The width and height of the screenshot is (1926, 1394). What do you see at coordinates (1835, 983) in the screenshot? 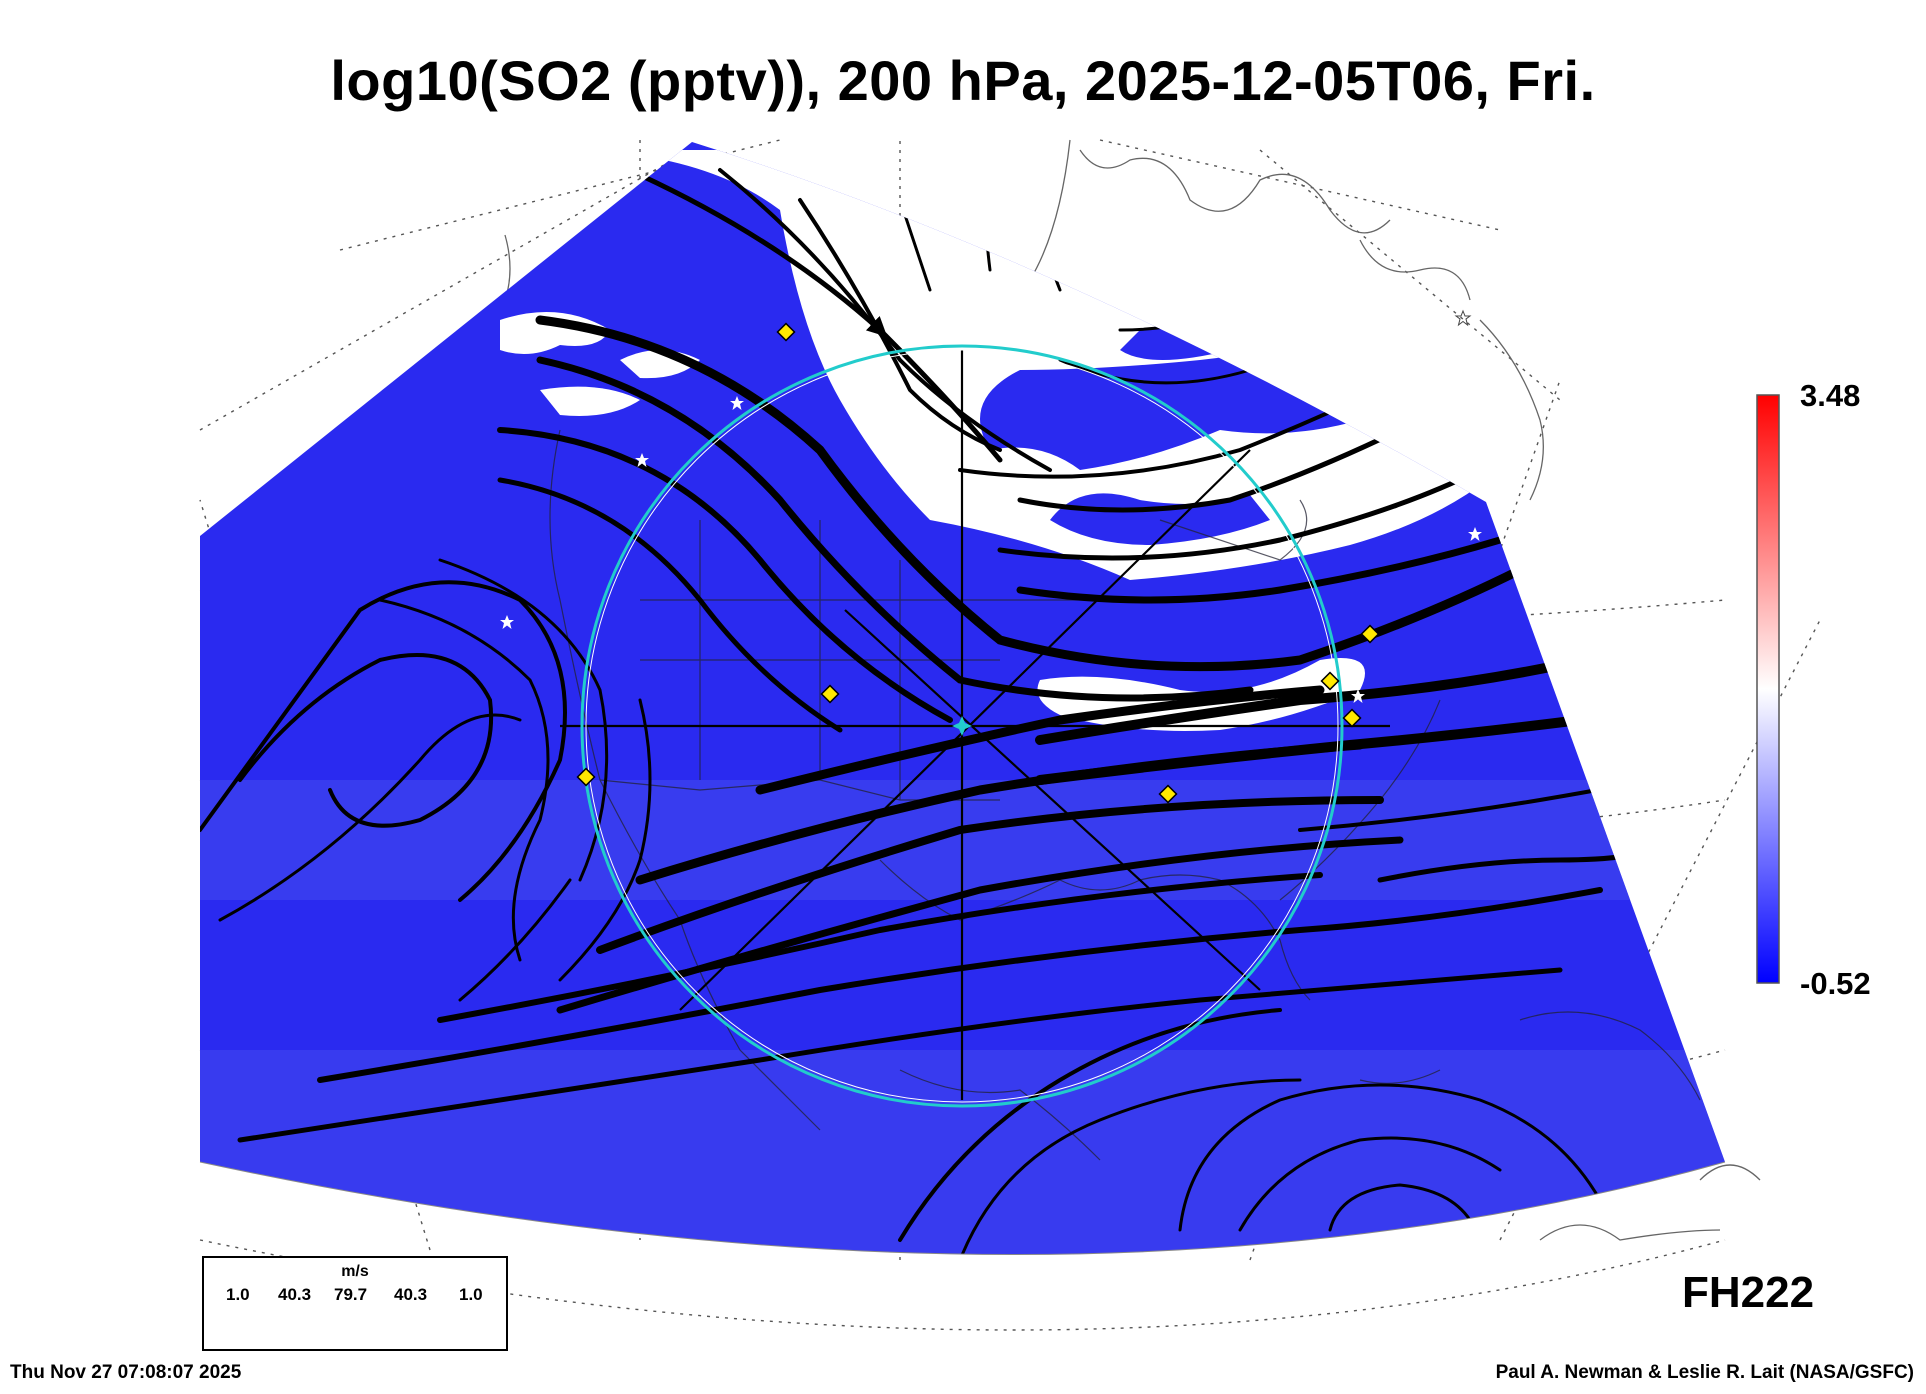
I see `colorbar-min-label: -0.52` at bounding box center [1835, 983].